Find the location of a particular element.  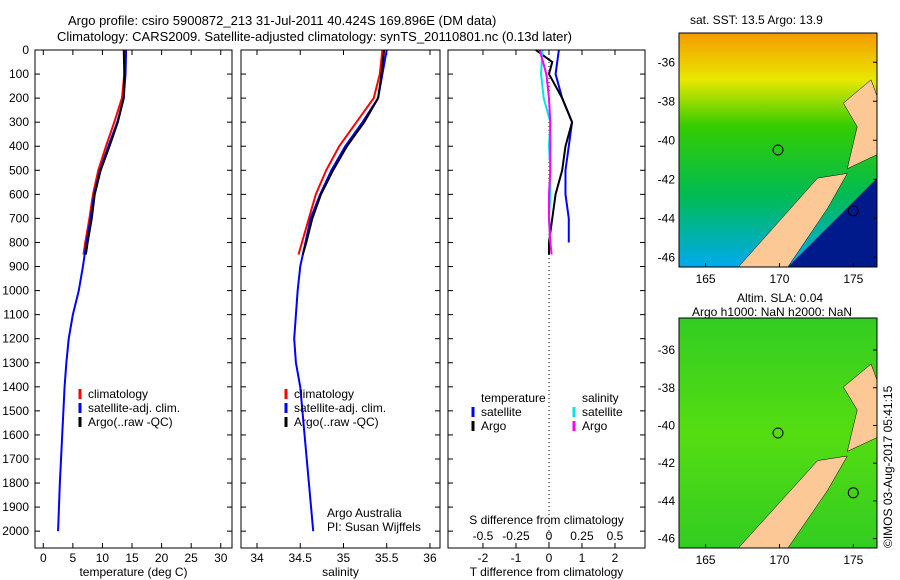

x-tick-label: -1 is located at coordinates (516, 558).